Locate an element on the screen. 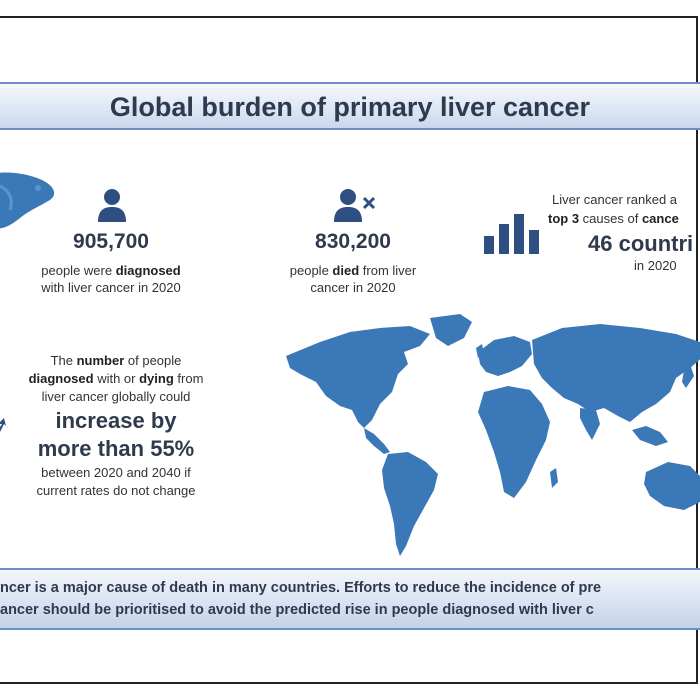 This screenshot has height=700, width=700. title-banner is located at coordinates (350, 106).